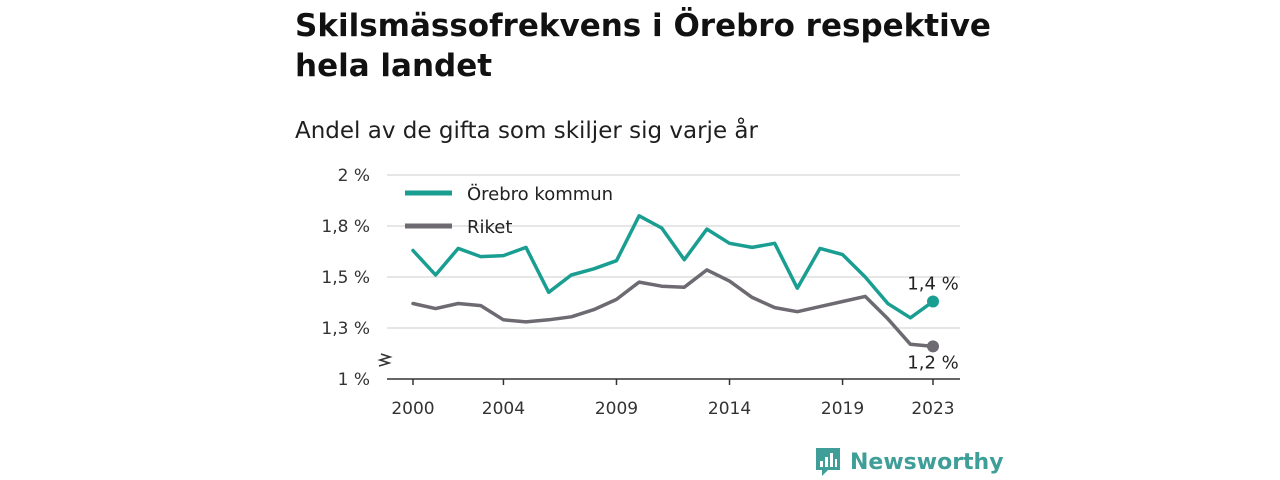  What do you see at coordinates (345, 278) in the screenshot?
I see `y-tick-label: 1,5 %` at bounding box center [345, 278].